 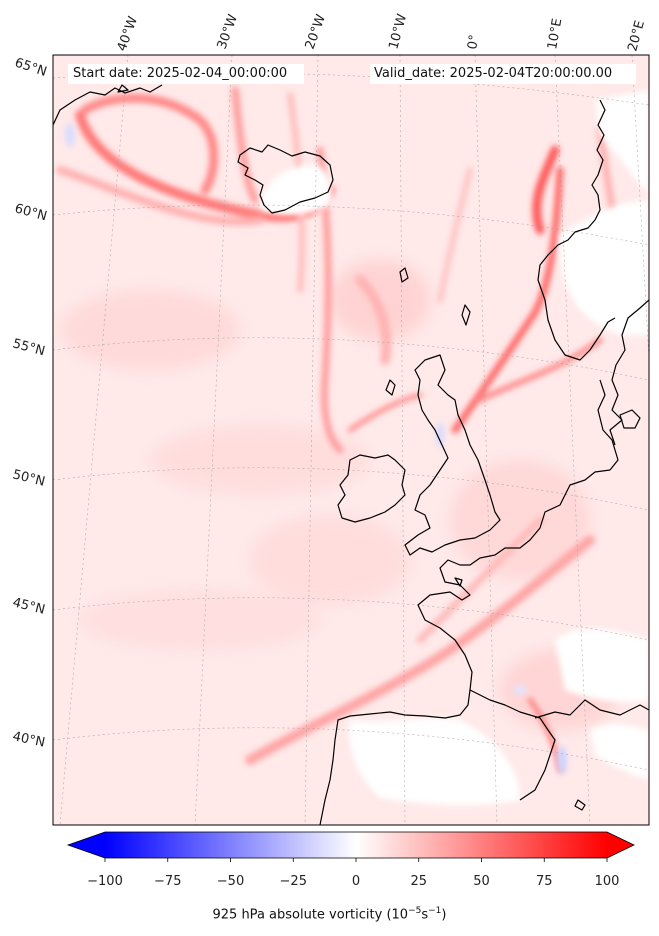 What do you see at coordinates (28, 739) in the screenshot?
I see `lat-label-40n: 40°N` at bounding box center [28, 739].